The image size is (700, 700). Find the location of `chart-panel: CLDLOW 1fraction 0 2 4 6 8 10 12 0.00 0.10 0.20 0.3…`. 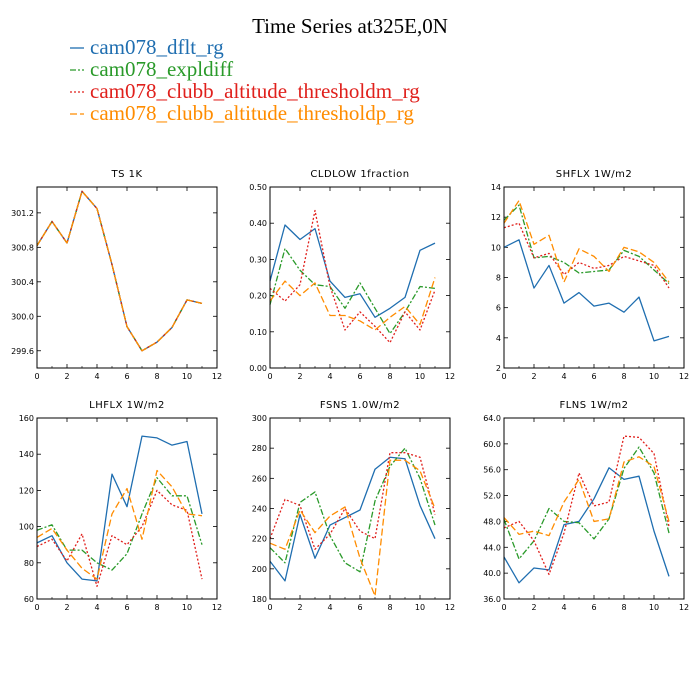

chart-panel: CLDLOW 1fraction 0 2 4 6 8 10 12 0.00 0.10 0.20 0.3… is located at coordinates (352, 275).